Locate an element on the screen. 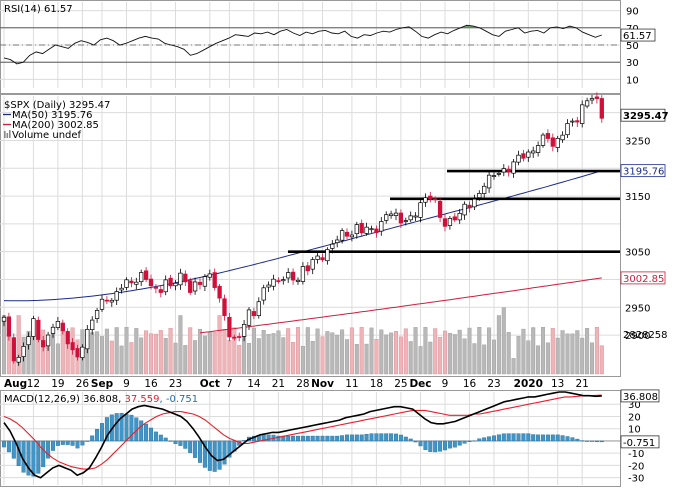 The image size is (675, 488). rsi-value-tag is located at coordinates (638, 35).